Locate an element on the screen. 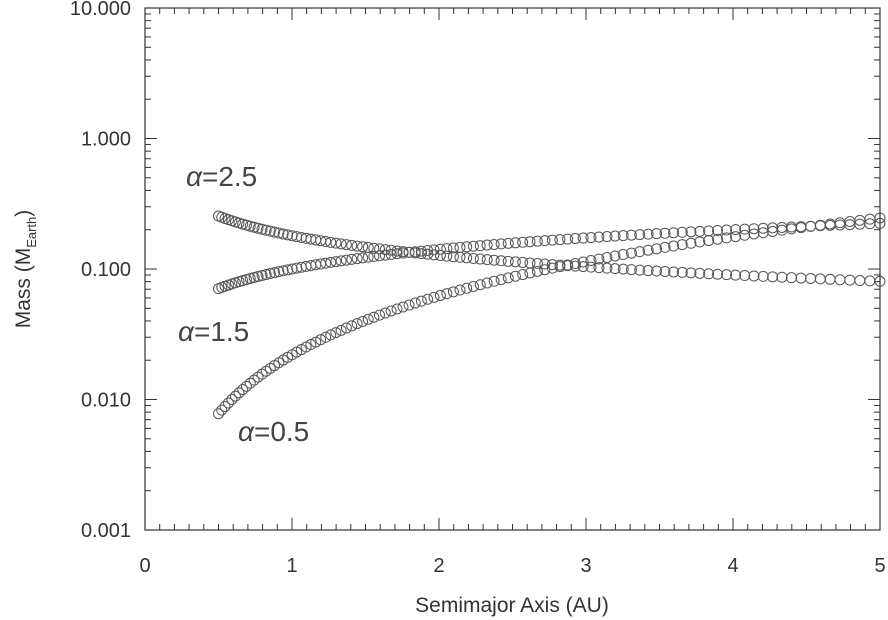 This screenshot has width=888, height=620. y-tick-label: 0.001 is located at coordinates (106, 531).